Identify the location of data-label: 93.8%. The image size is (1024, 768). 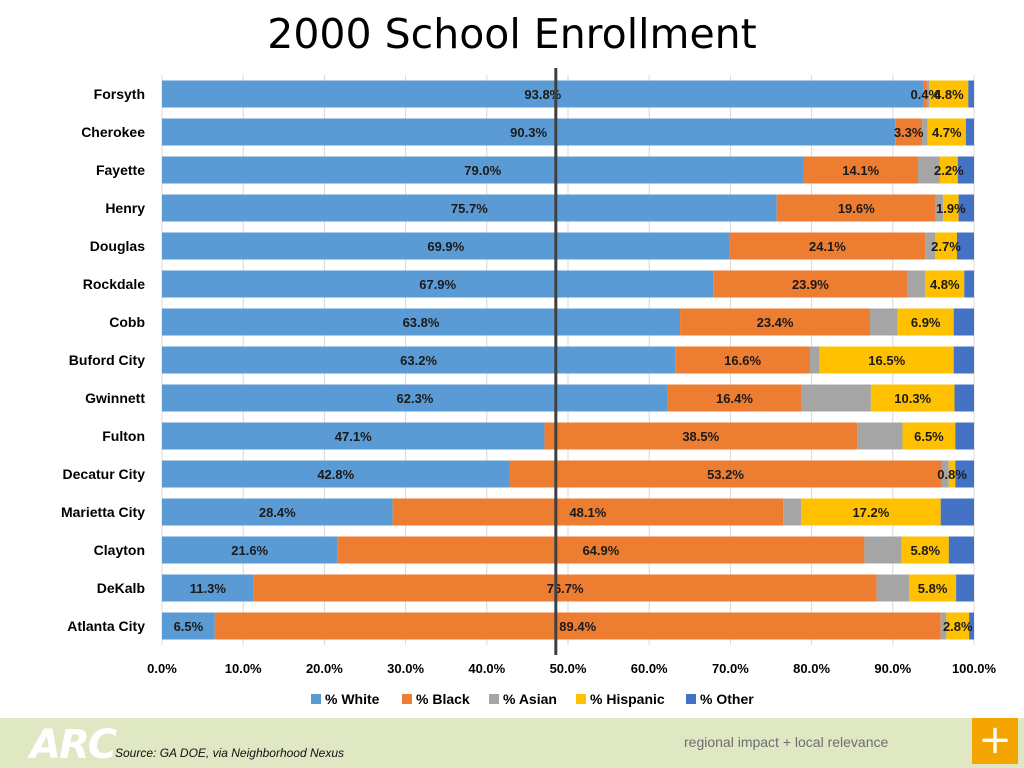
(542, 94).